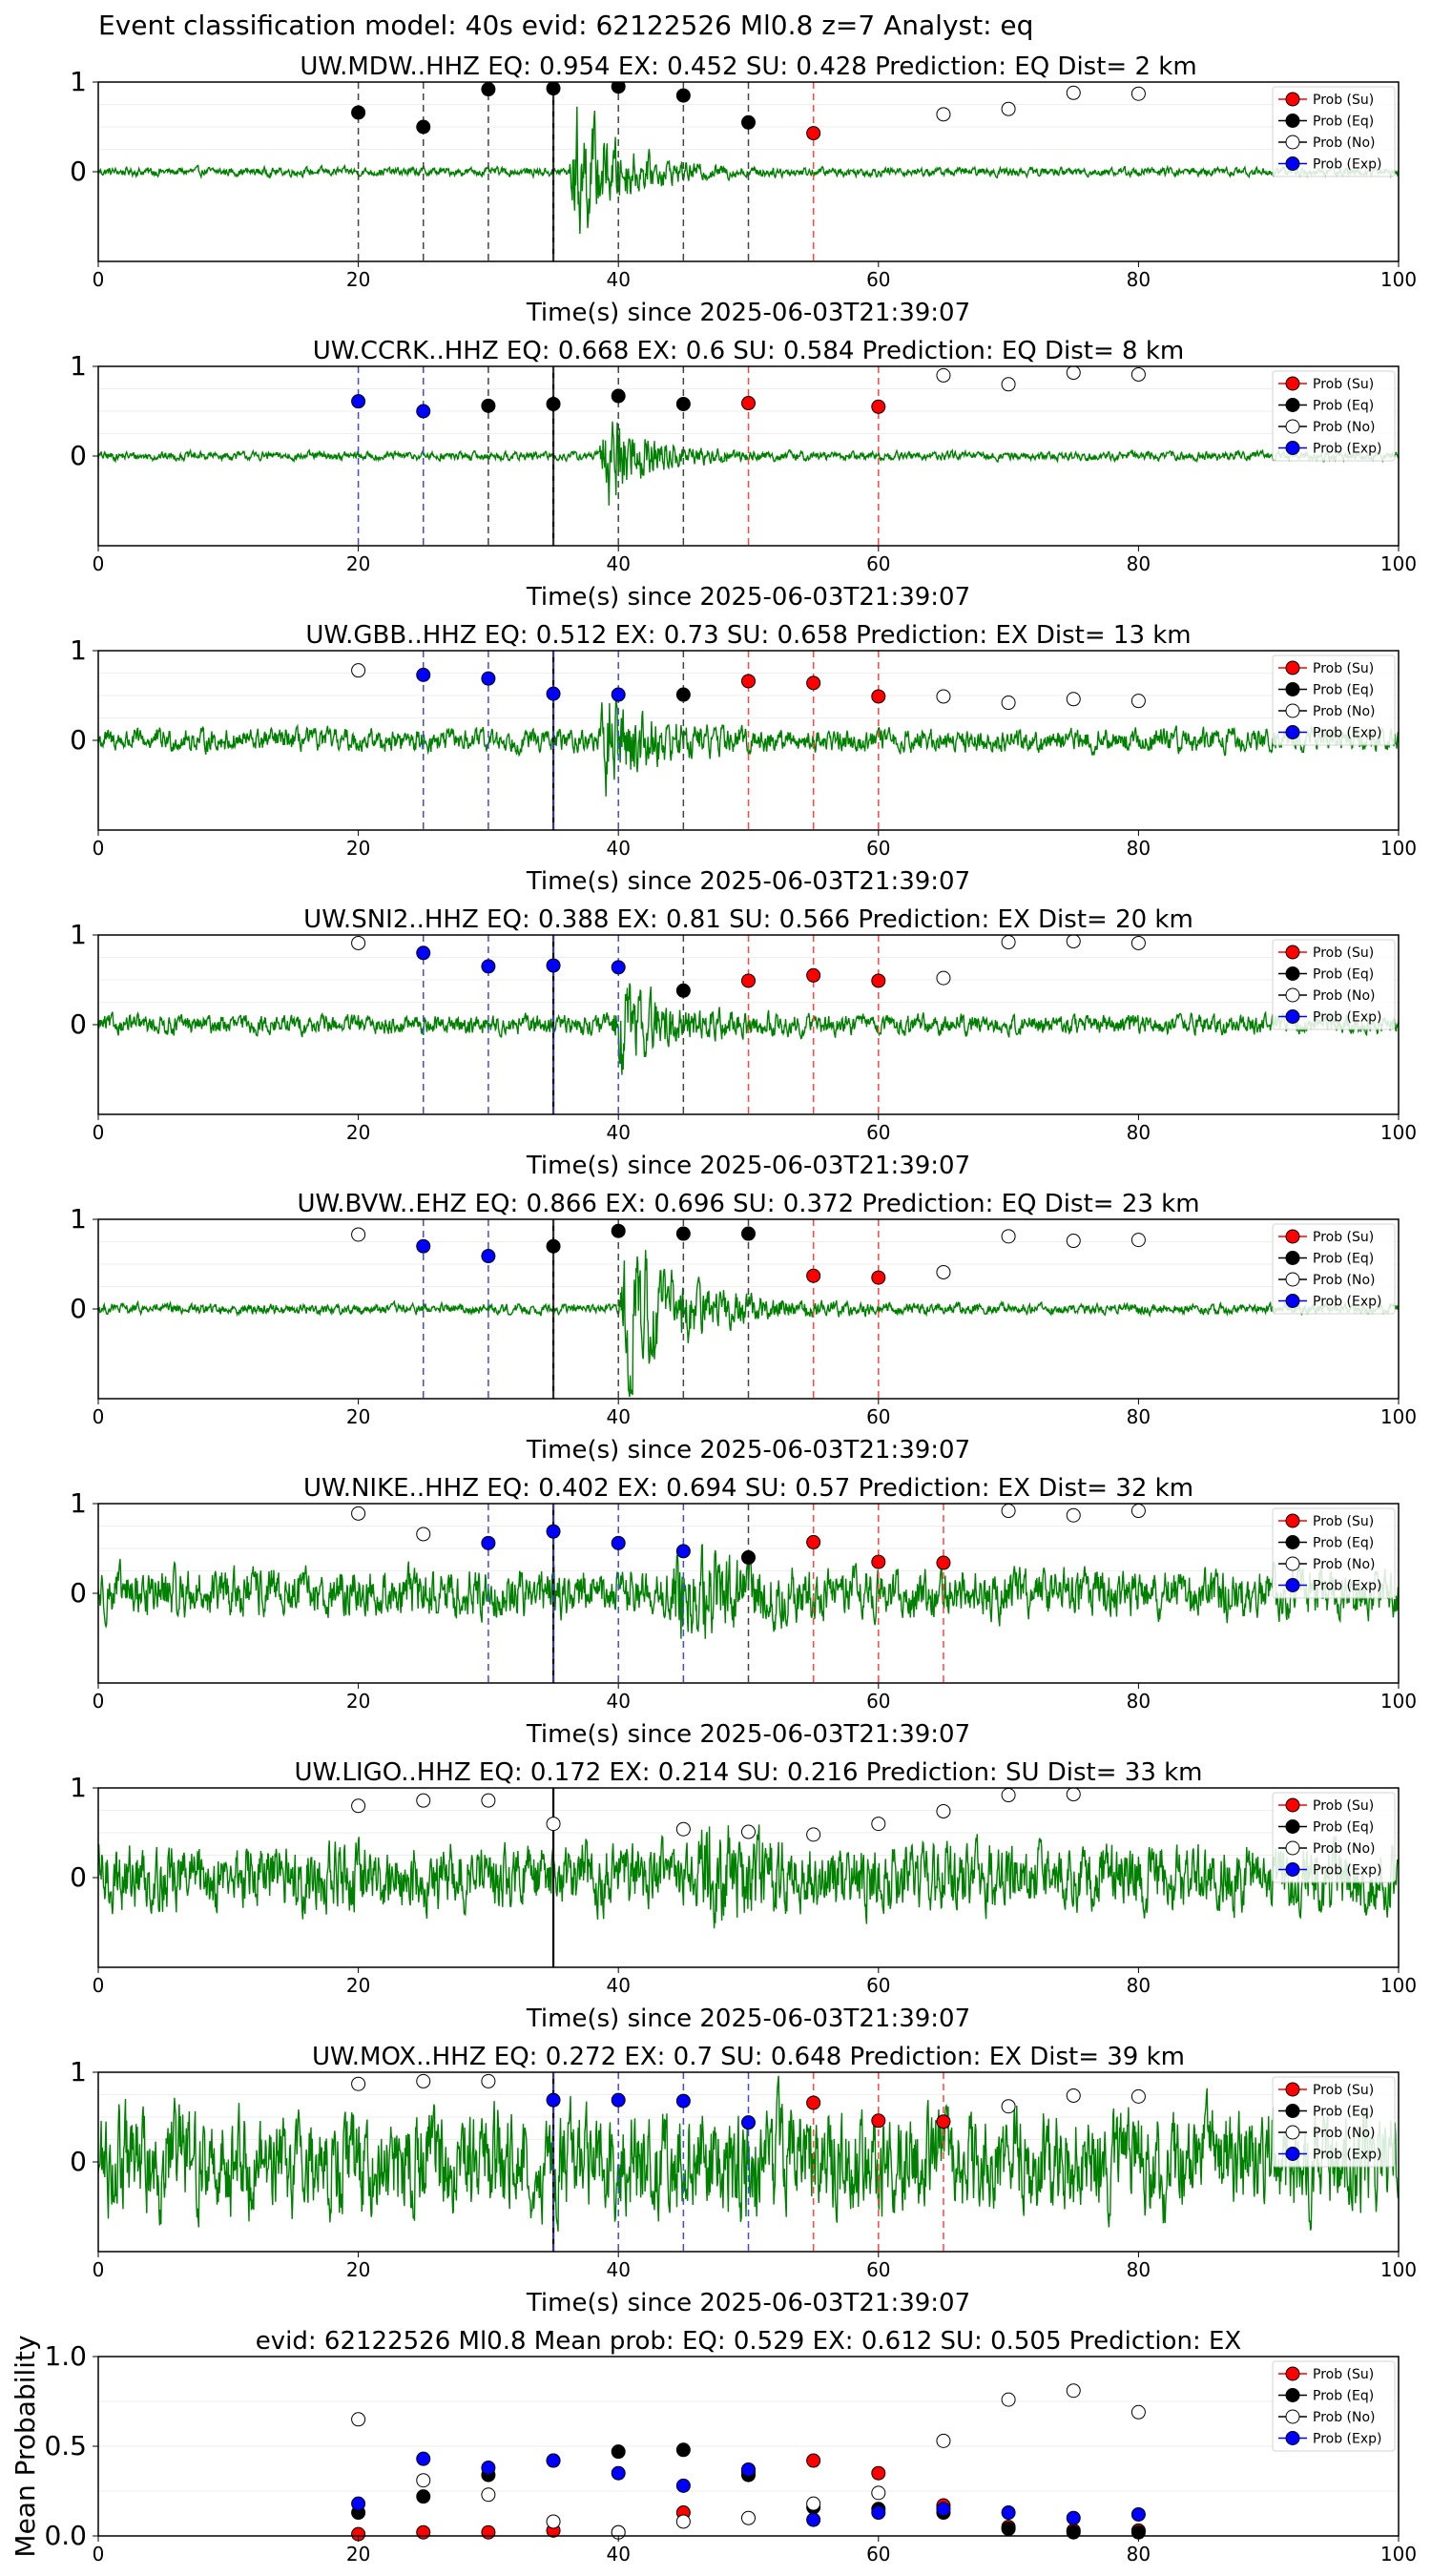 This screenshot has height=2576, width=1431. Describe the element at coordinates (878, 848) in the screenshot. I see `x-tick-label: 60` at that location.